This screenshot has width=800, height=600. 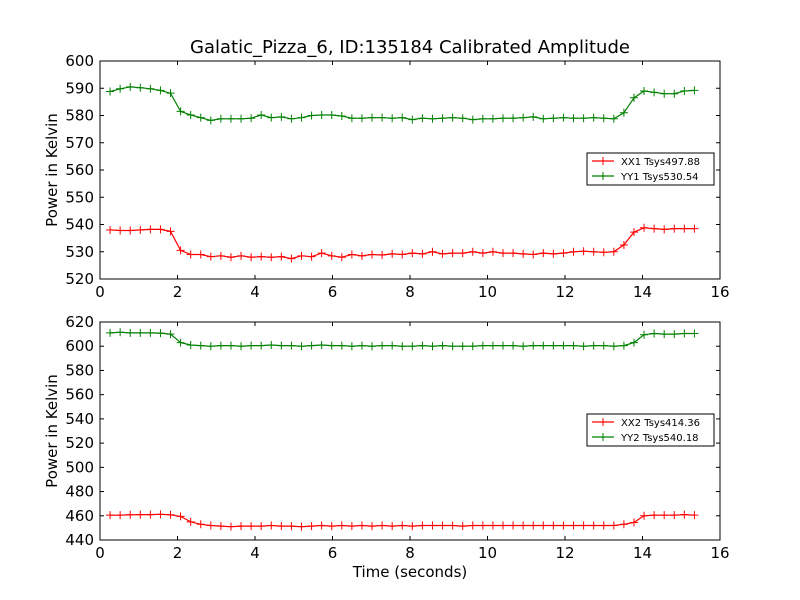 What do you see at coordinates (719, 553) in the screenshot?
I see `x-tick-label: 16` at bounding box center [719, 553].